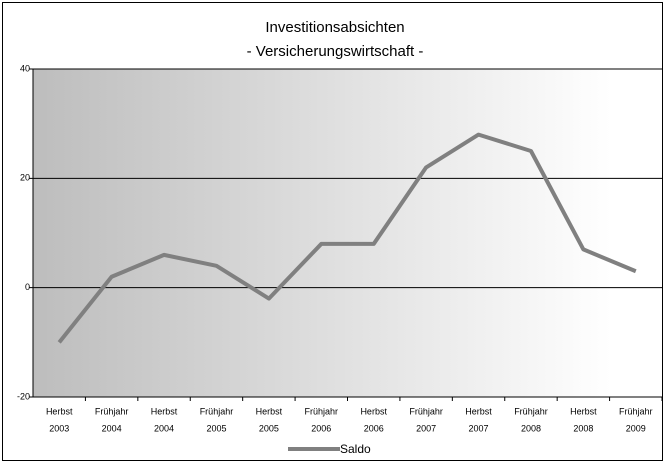  I want to click on x-tick-label: 2003, so click(59, 428).